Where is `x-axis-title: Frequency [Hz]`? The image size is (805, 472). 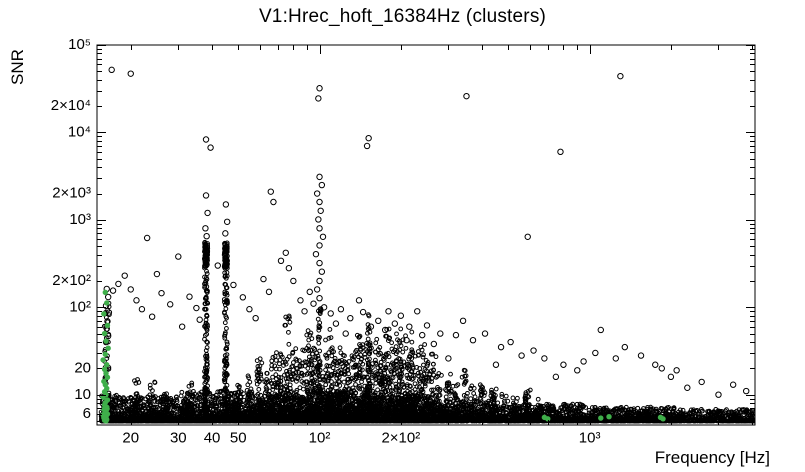 x-axis-title: Frequency [Hz] is located at coordinates (712, 457).